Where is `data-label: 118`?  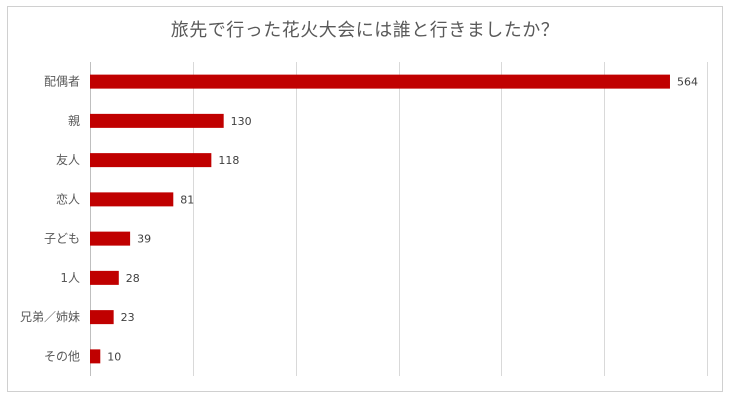
data-label: 118 is located at coordinates (228, 160).